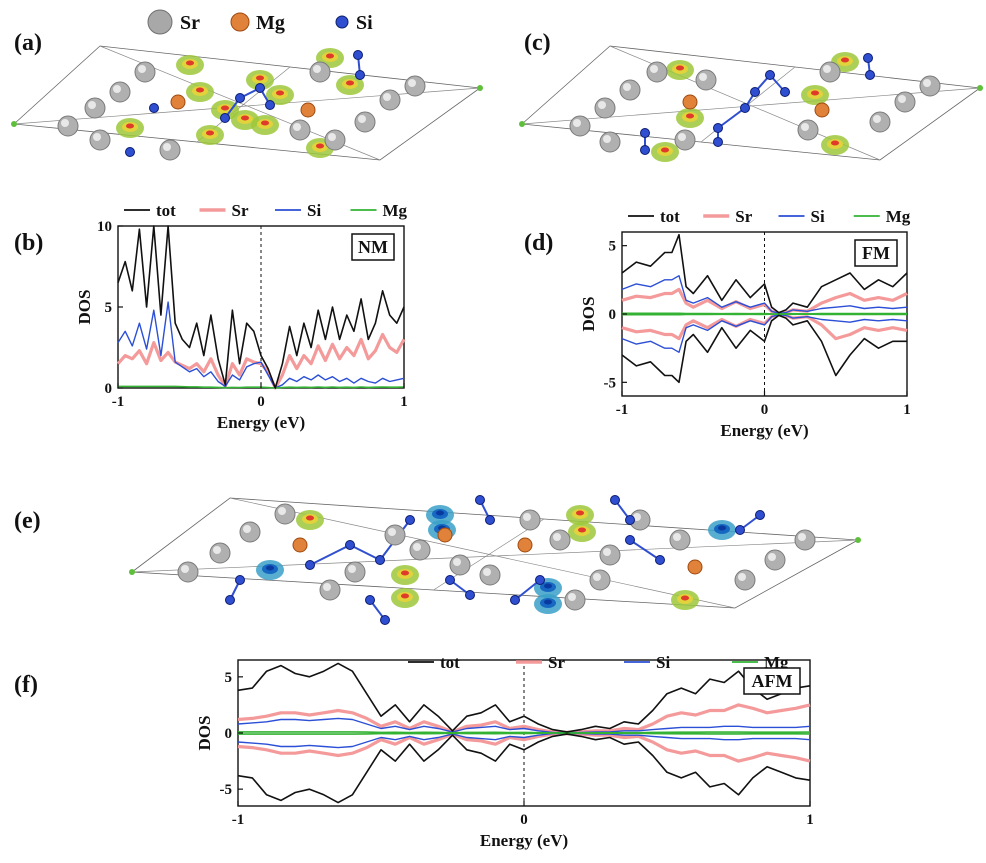 Image resolution: width=986 pixels, height=863 pixels. Describe the element at coordinates (524, 725) in the screenshot. I see `series-line-Si` at that location.